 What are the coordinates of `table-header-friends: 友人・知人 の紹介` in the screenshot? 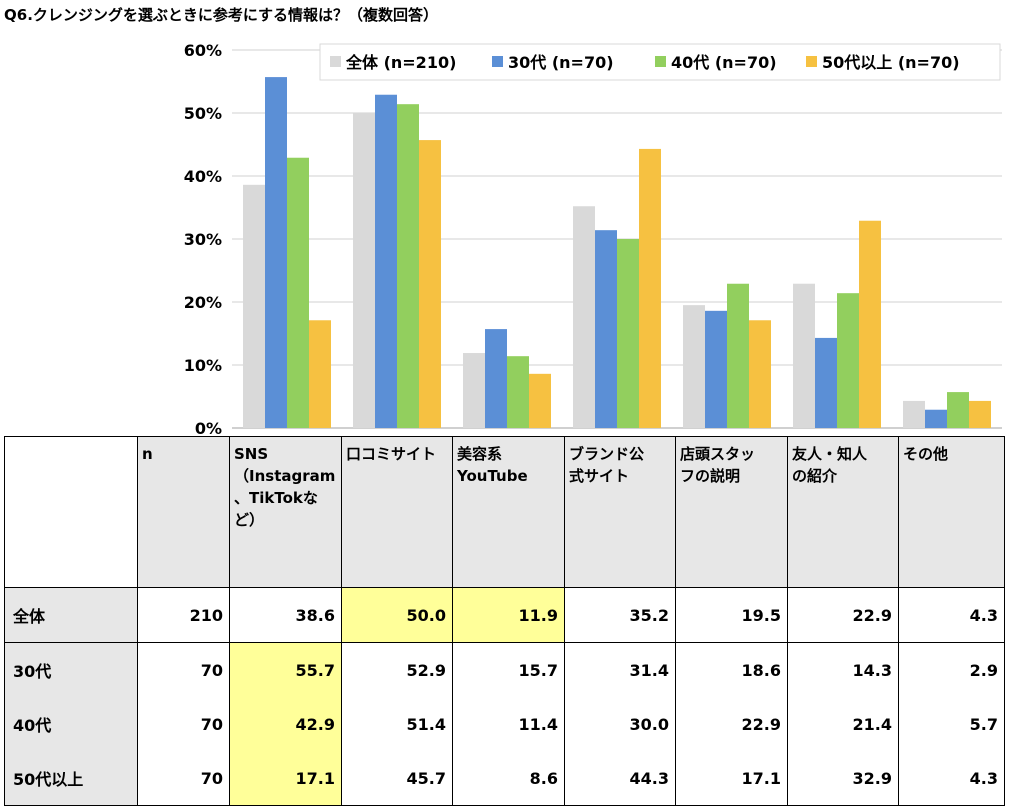 It's located at (843, 512).